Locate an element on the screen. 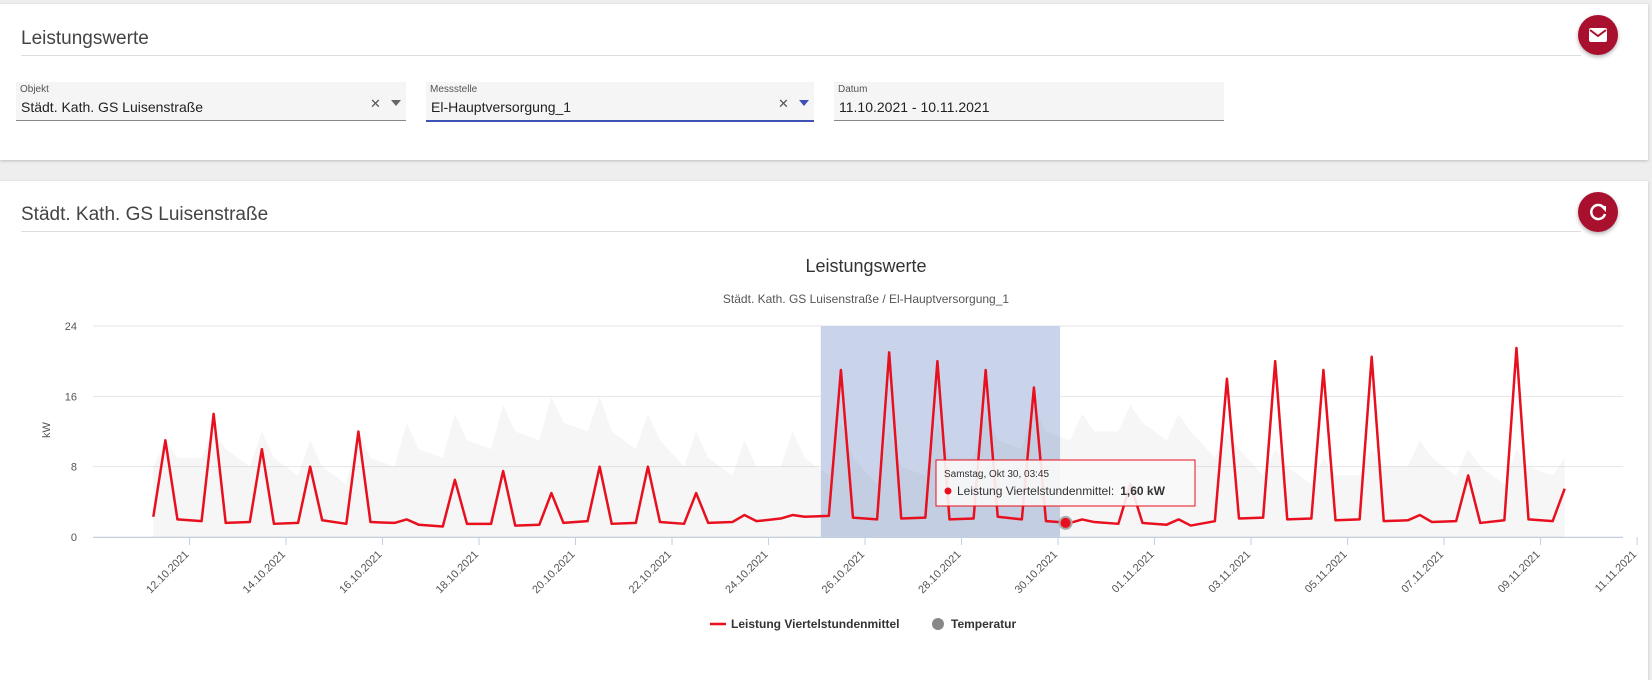  tooltip-label: Leistung Viertelstundenmittel: is located at coordinates (1035, 491).